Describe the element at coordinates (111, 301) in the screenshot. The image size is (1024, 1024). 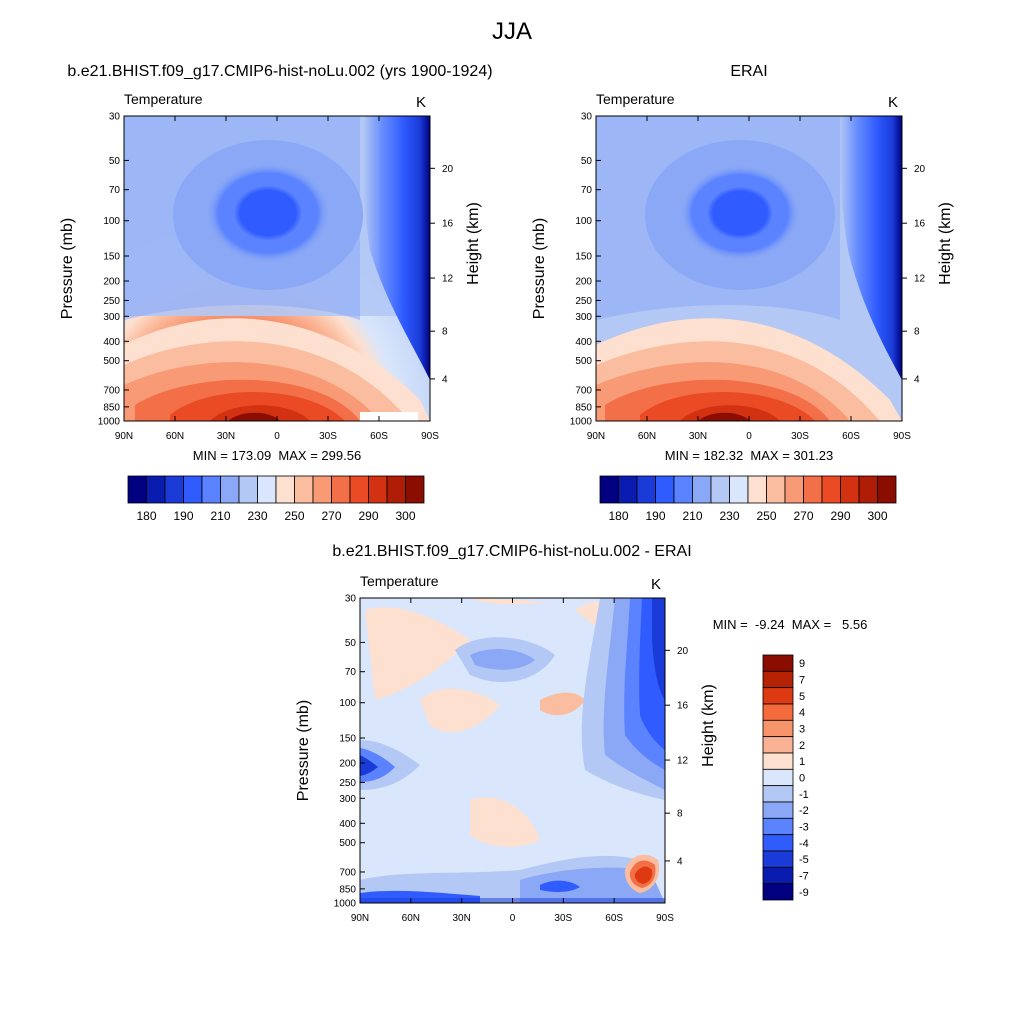
I see `model-ytick-label: 250` at that location.